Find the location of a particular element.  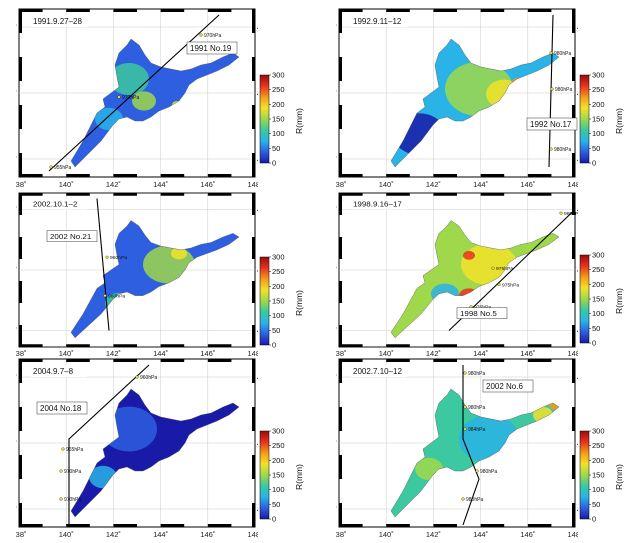

date-label: 2002.7.10–12 is located at coordinates (377, 371).